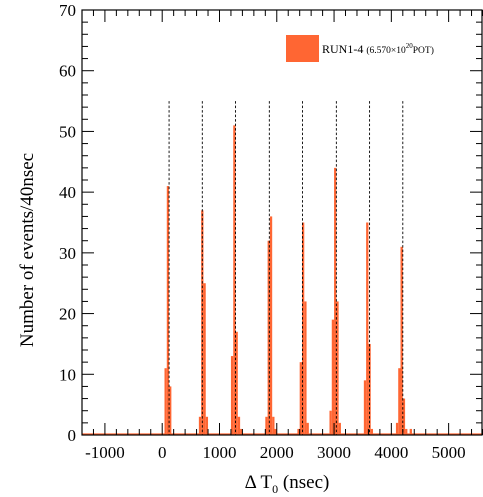  I want to click on x-axis-title-suffix: (nsec), so click(303, 482).